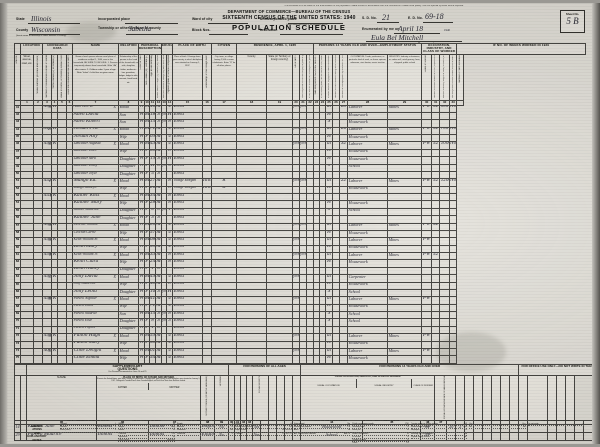 Image resolution: width=600 pixels, height=447 pixels. I want to click on cell-wage: 1200, so click(445, 182).